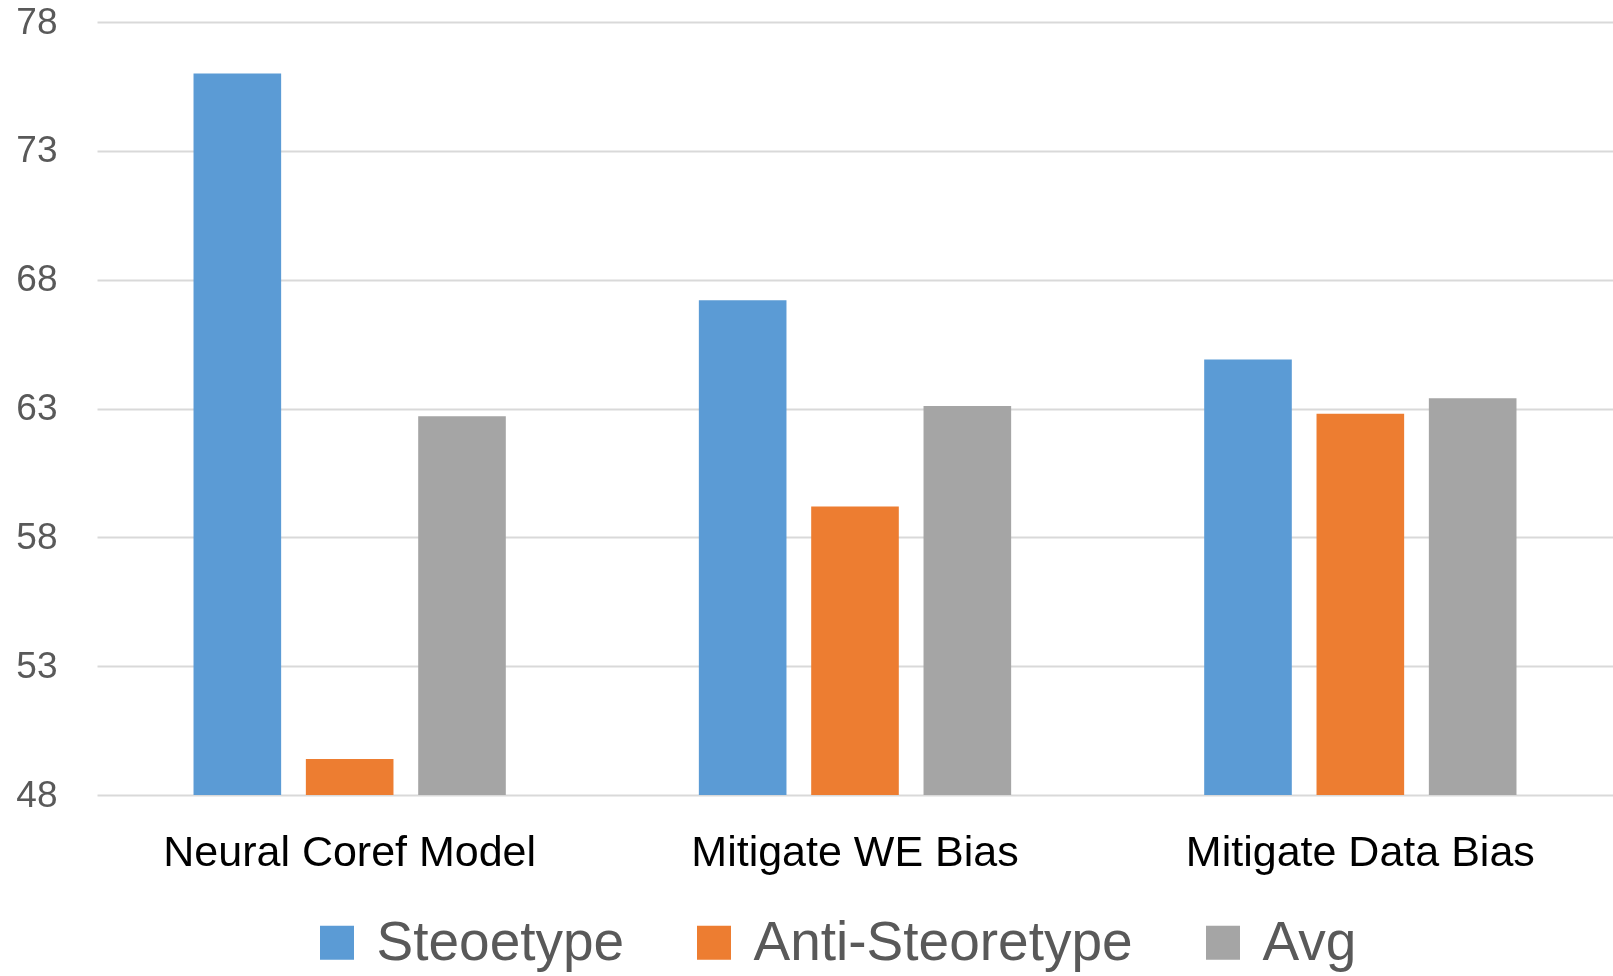 This screenshot has width=1613, height=976. I want to click on legend-label: Avg, so click(1309, 940).